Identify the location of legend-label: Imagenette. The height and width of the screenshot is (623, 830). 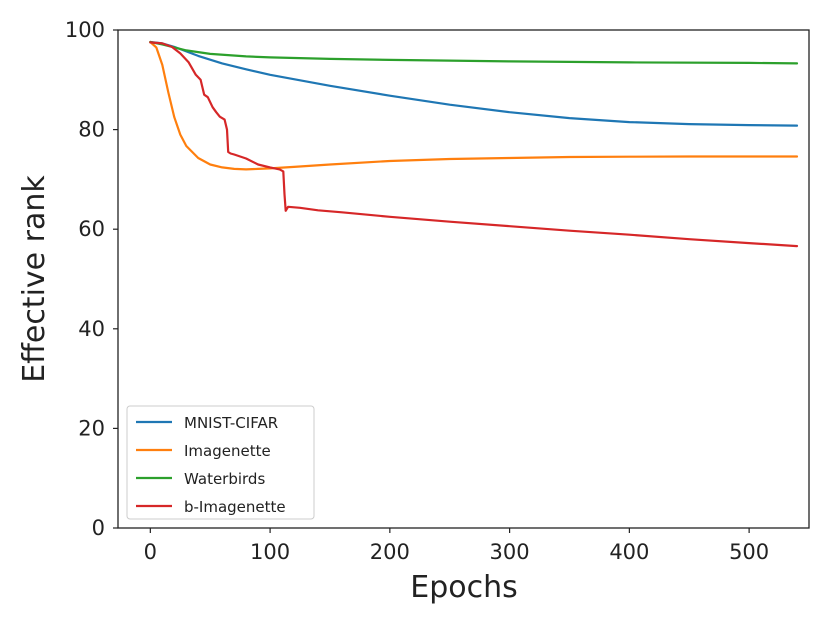
(227, 451).